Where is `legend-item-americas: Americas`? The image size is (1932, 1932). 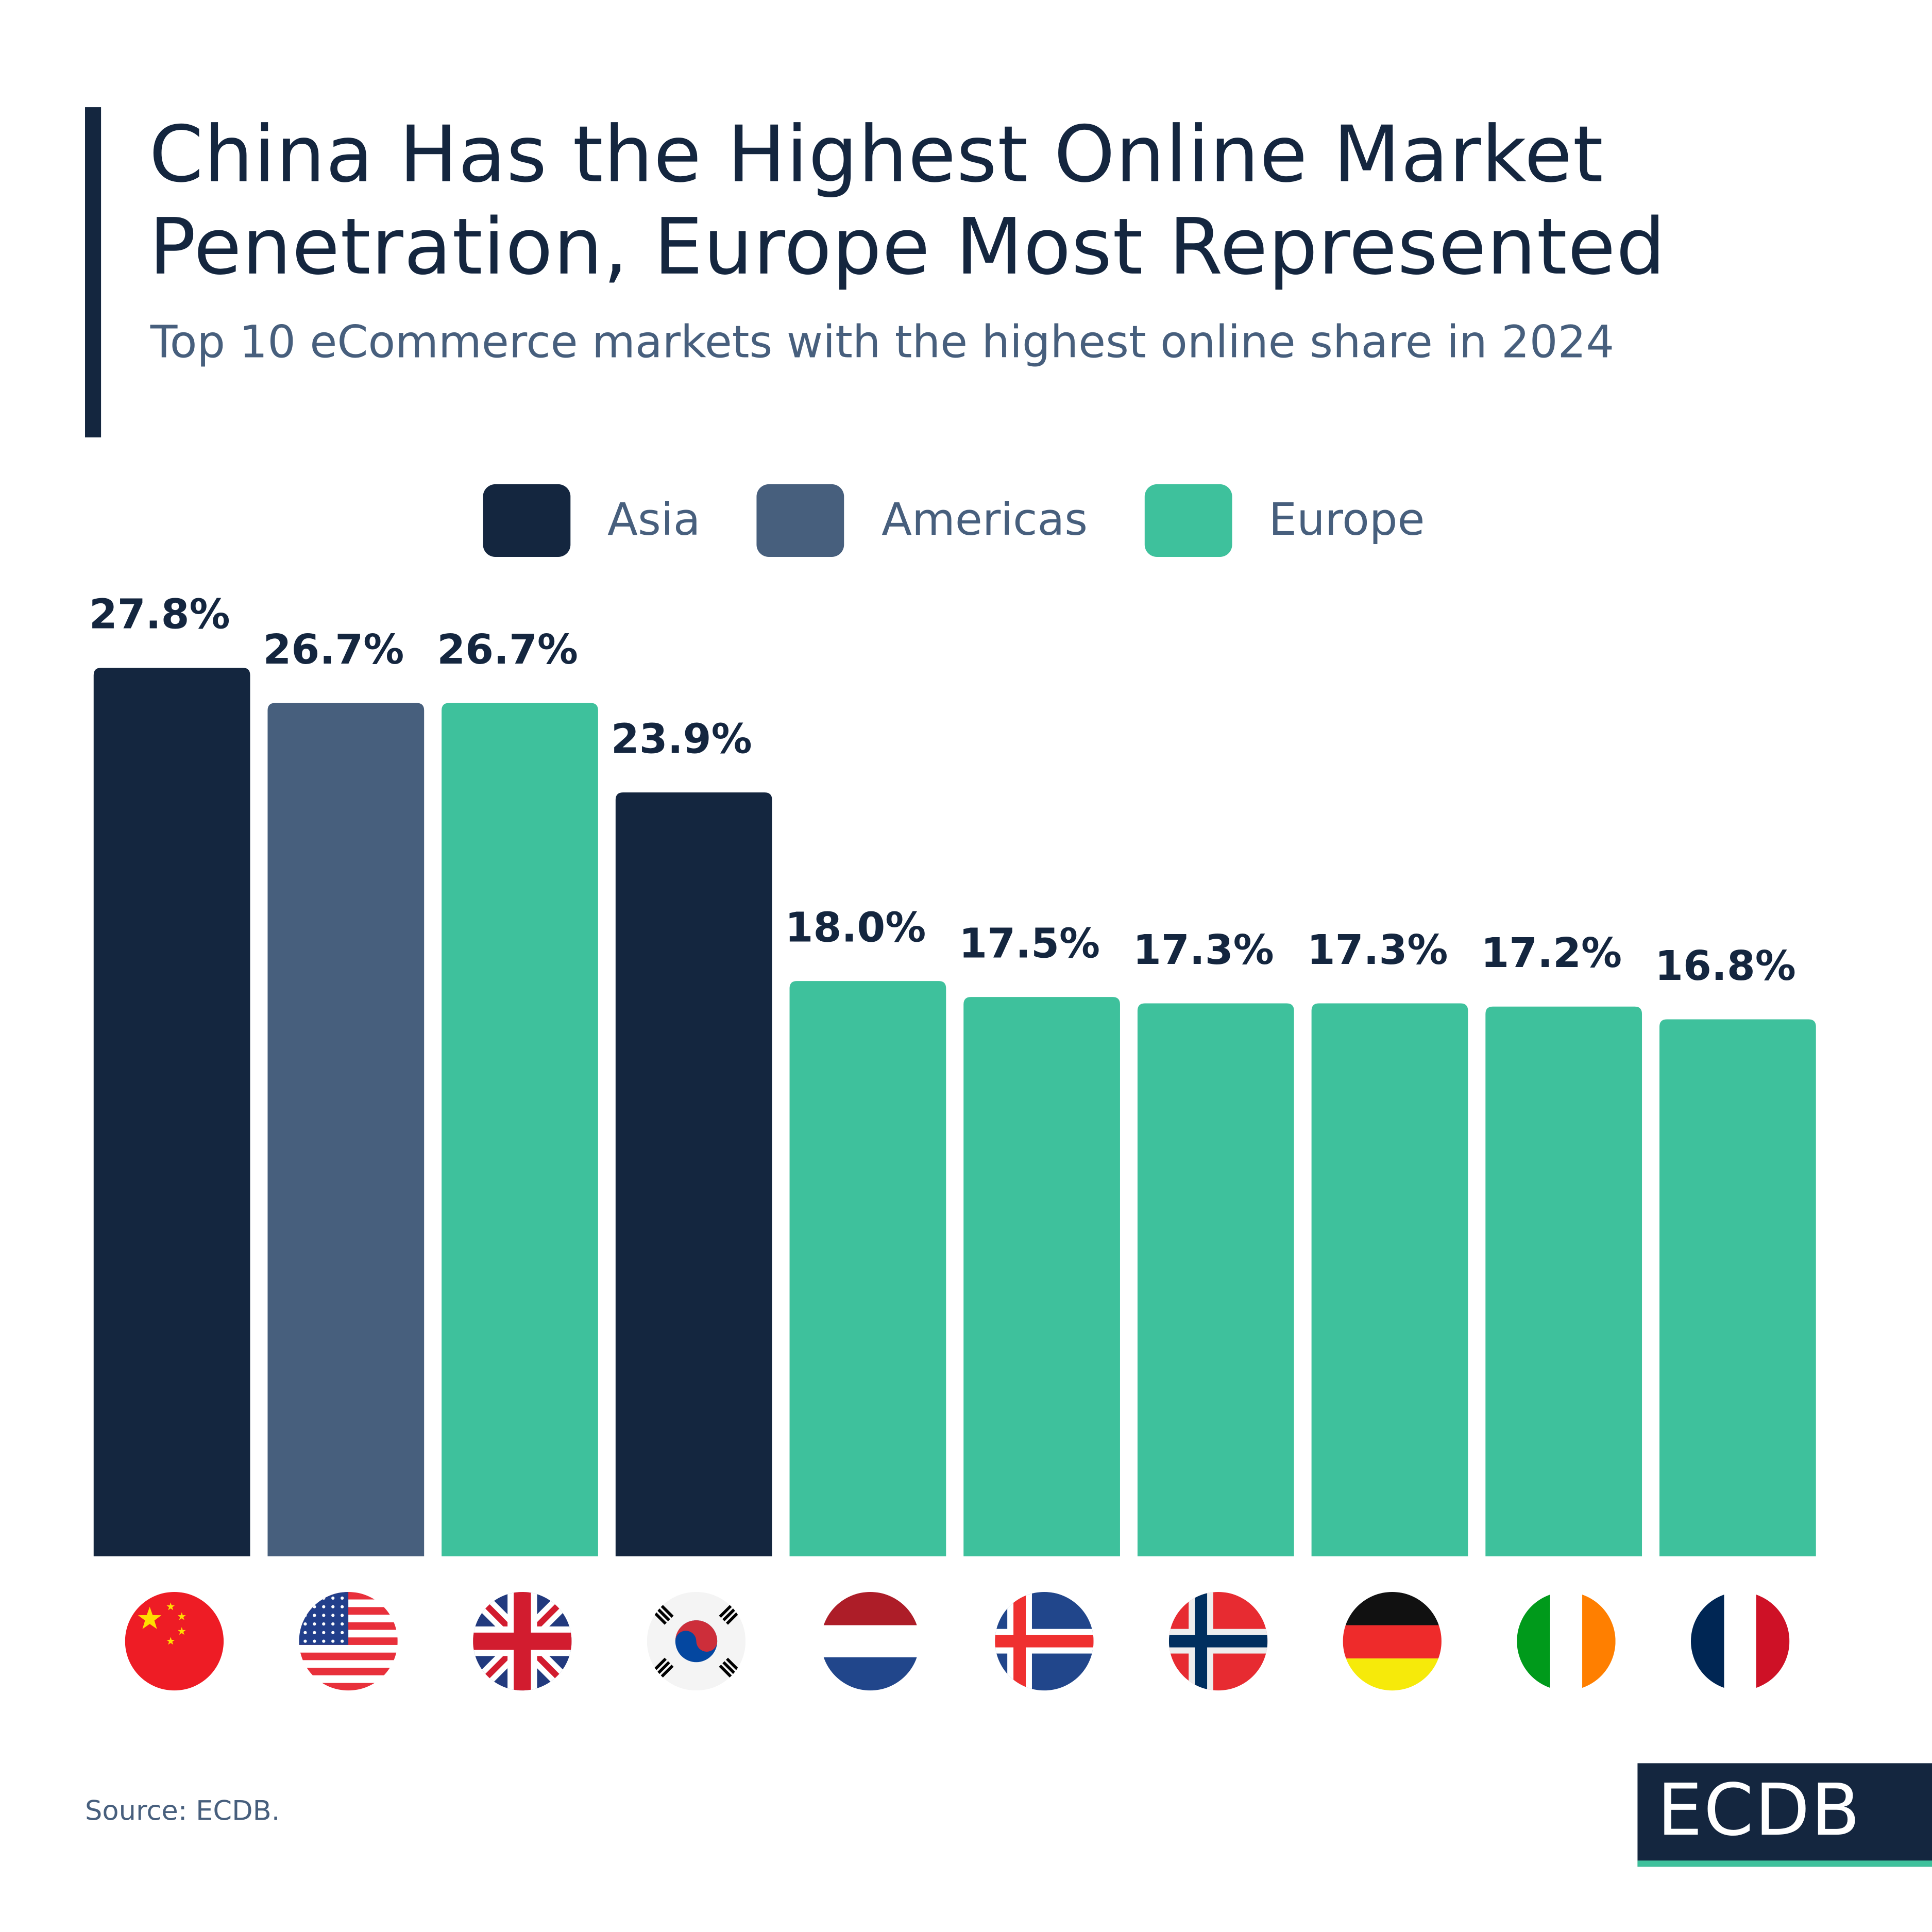
legend-item-americas: Americas is located at coordinates (922, 520).